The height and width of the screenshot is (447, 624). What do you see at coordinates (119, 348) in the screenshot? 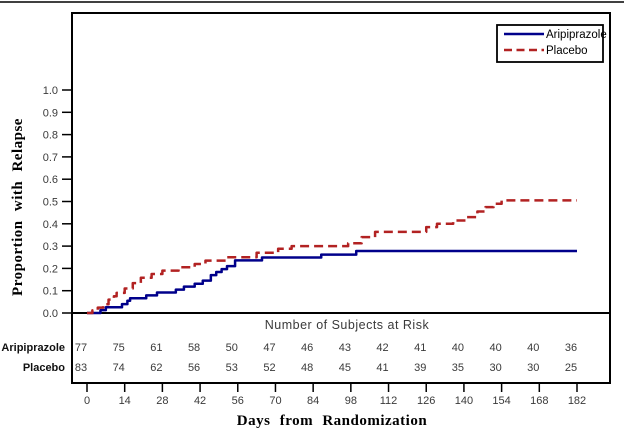
I see `at-risk-value: 75` at bounding box center [119, 348].